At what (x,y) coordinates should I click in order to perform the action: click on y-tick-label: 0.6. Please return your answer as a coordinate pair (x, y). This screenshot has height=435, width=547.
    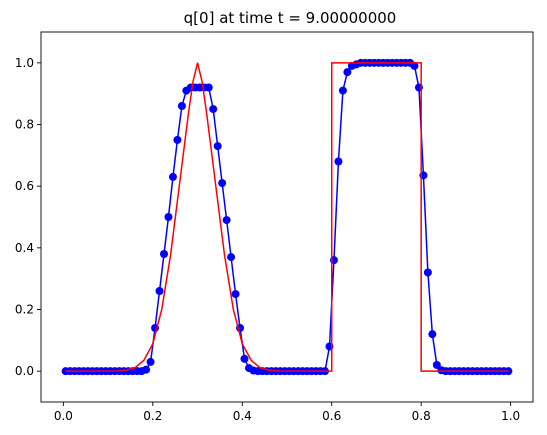
    Looking at the image, I should click on (24, 186).